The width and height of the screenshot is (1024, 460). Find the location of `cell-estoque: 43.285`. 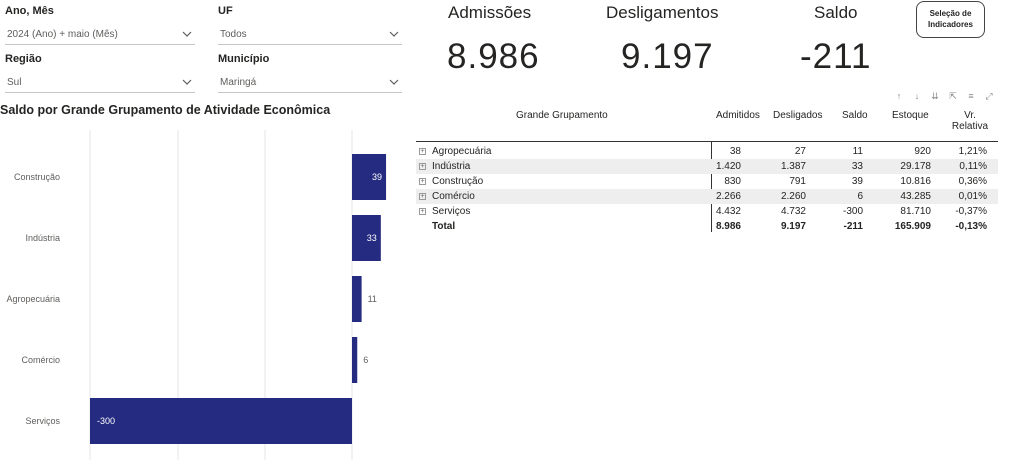

cell-estoque: 43.285 is located at coordinates (915, 196).